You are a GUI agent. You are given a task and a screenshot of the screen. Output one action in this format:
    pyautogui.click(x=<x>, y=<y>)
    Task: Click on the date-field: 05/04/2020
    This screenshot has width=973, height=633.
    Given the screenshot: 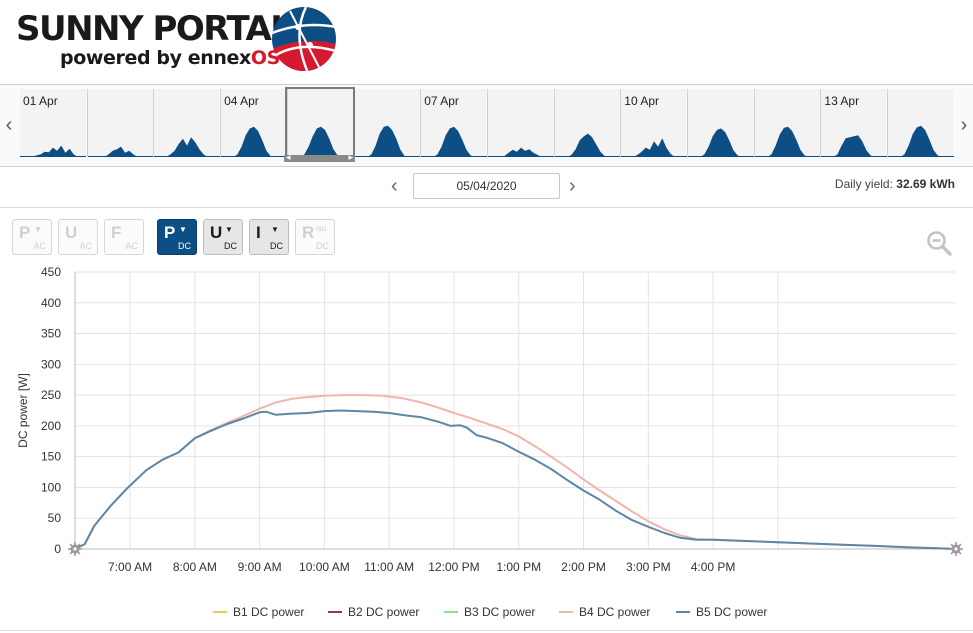 What is the action you would take?
    pyautogui.click(x=486, y=186)
    